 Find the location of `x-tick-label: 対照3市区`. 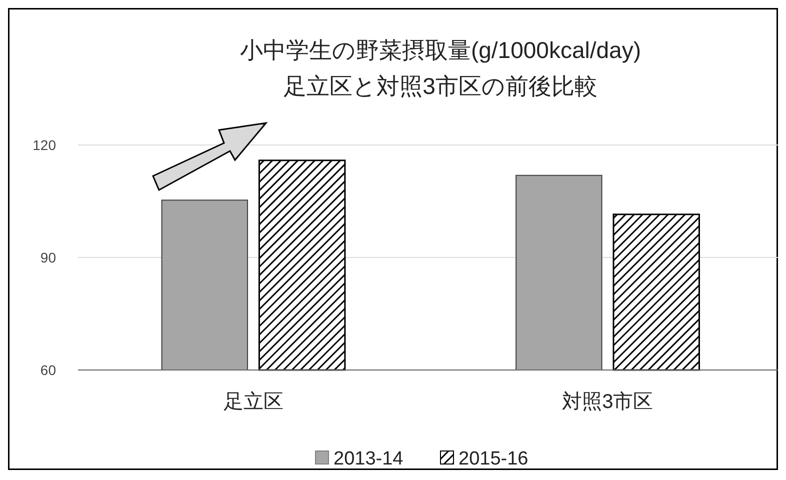

x-tick-label: 対照3市区 is located at coordinates (608, 402).